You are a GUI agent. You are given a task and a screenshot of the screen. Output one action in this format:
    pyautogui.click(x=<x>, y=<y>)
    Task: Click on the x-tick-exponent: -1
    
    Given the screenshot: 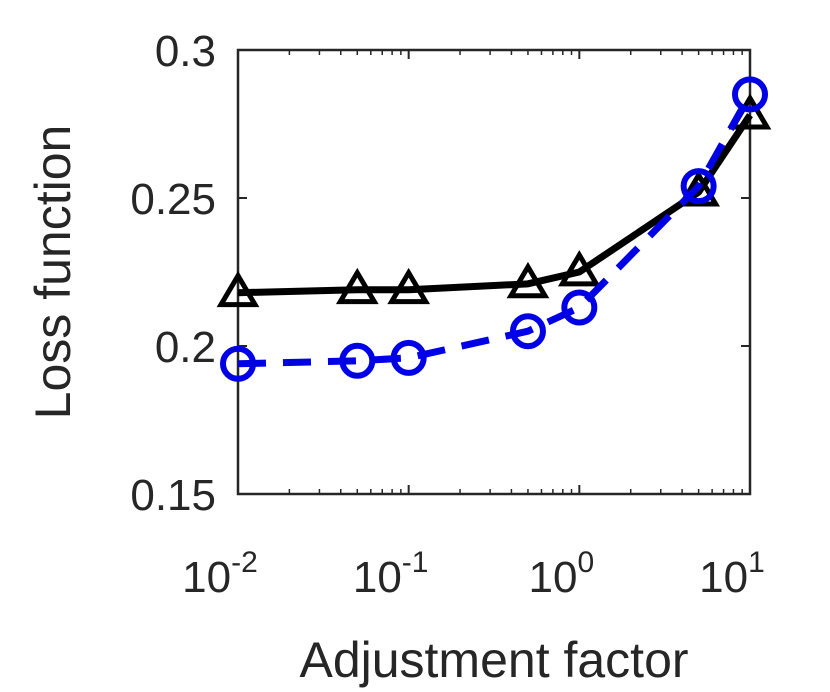 What is the action you would take?
    pyautogui.click(x=415, y=562)
    